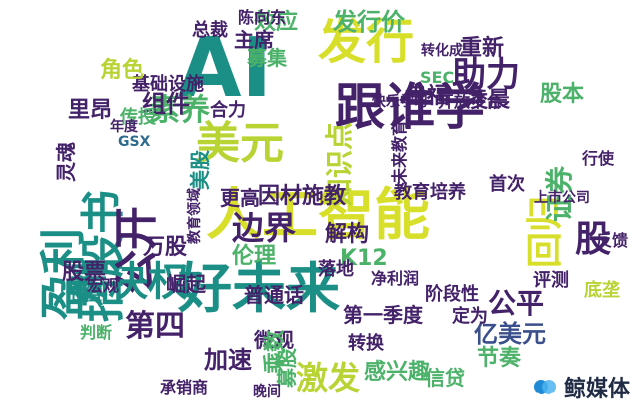 Image resolution: width=640 pixels, height=411 pixels. Describe the element at coordinates (562, 94) in the screenshot. I see `cloud-word: 股本` at that location.